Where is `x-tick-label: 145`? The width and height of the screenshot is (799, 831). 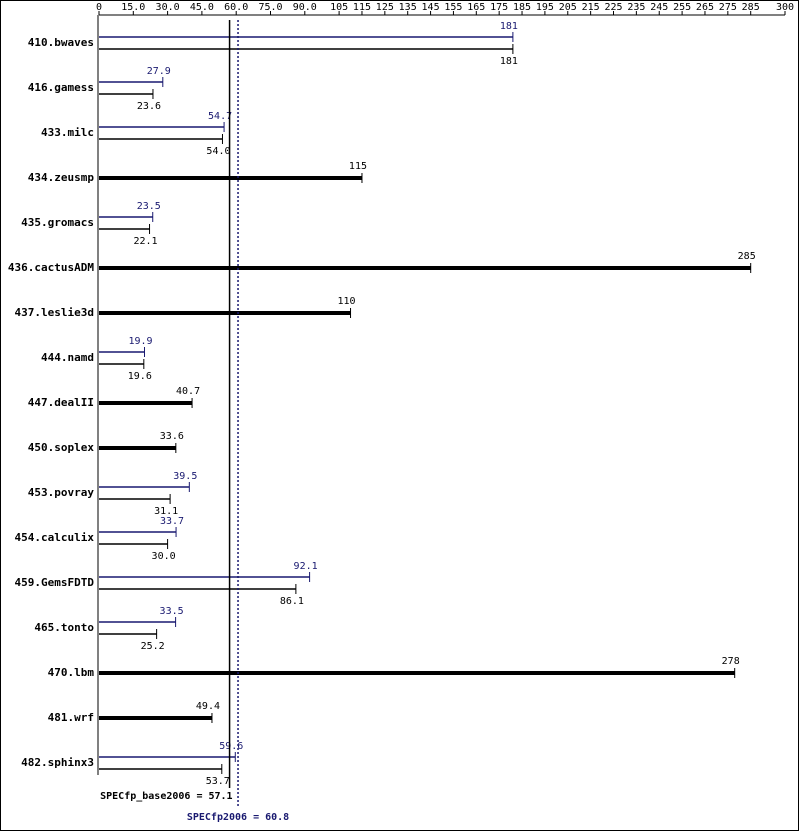 x-tick-label: 145 is located at coordinates (431, 7).